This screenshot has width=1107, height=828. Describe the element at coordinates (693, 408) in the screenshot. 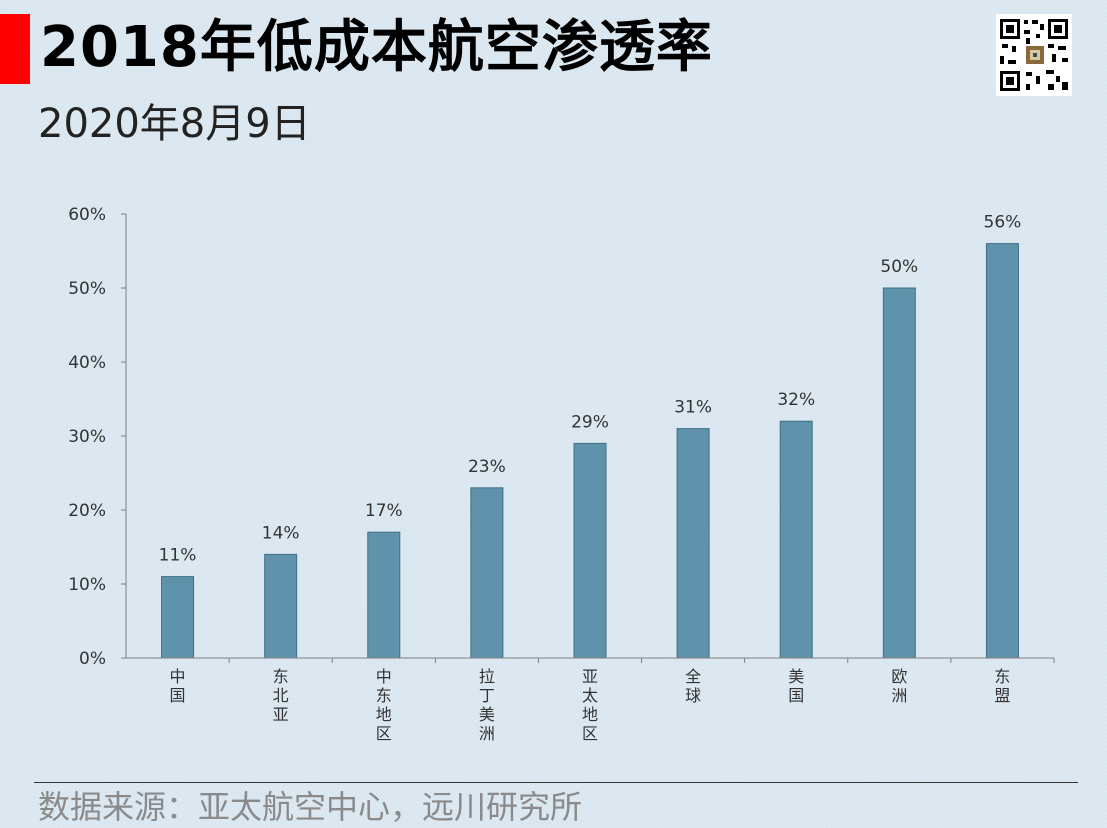

I see `data-label: 31%` at that location.